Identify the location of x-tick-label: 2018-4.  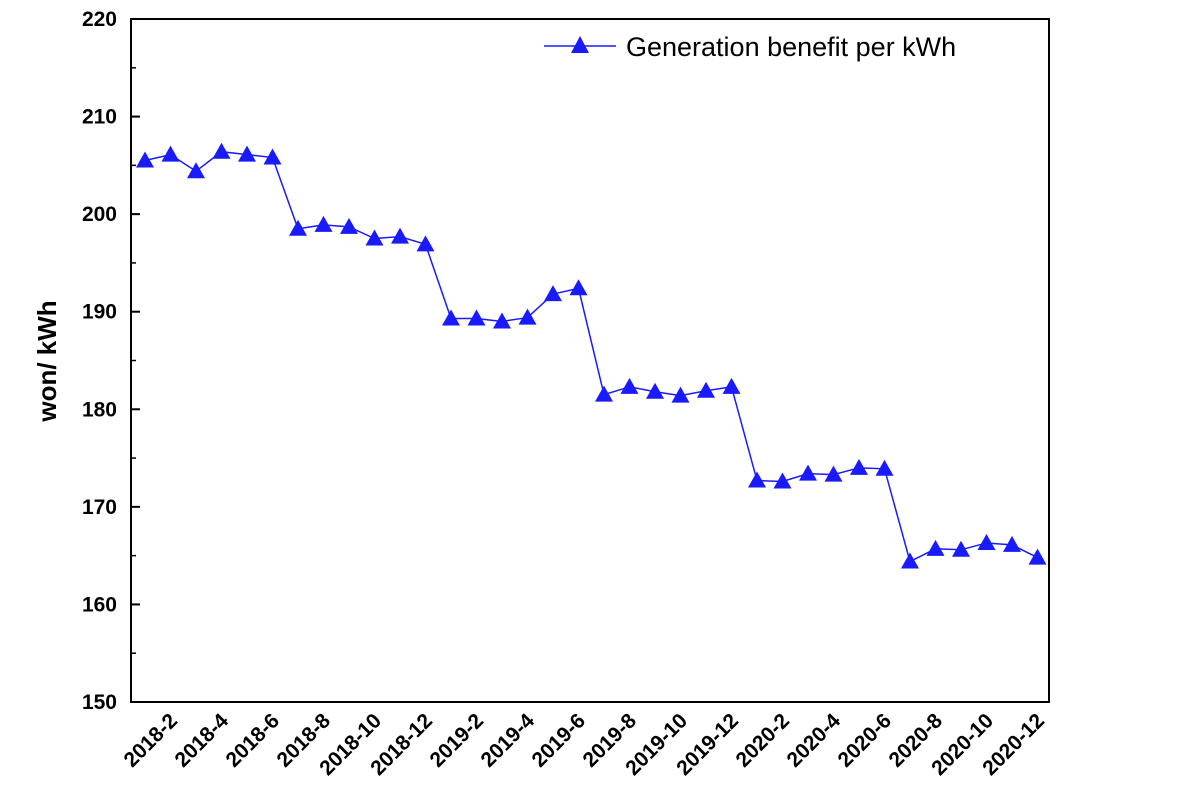
(202, 740).